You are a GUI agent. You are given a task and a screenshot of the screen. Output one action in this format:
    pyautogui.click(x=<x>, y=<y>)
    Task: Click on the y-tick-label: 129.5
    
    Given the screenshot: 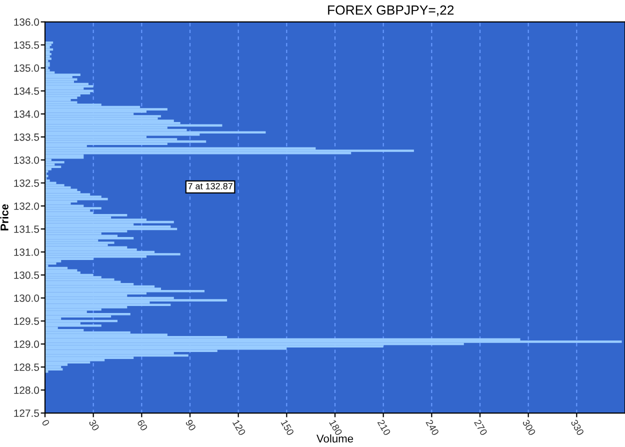 What is the action you would take?
    pyautogui.click(x=27, y=321)
    